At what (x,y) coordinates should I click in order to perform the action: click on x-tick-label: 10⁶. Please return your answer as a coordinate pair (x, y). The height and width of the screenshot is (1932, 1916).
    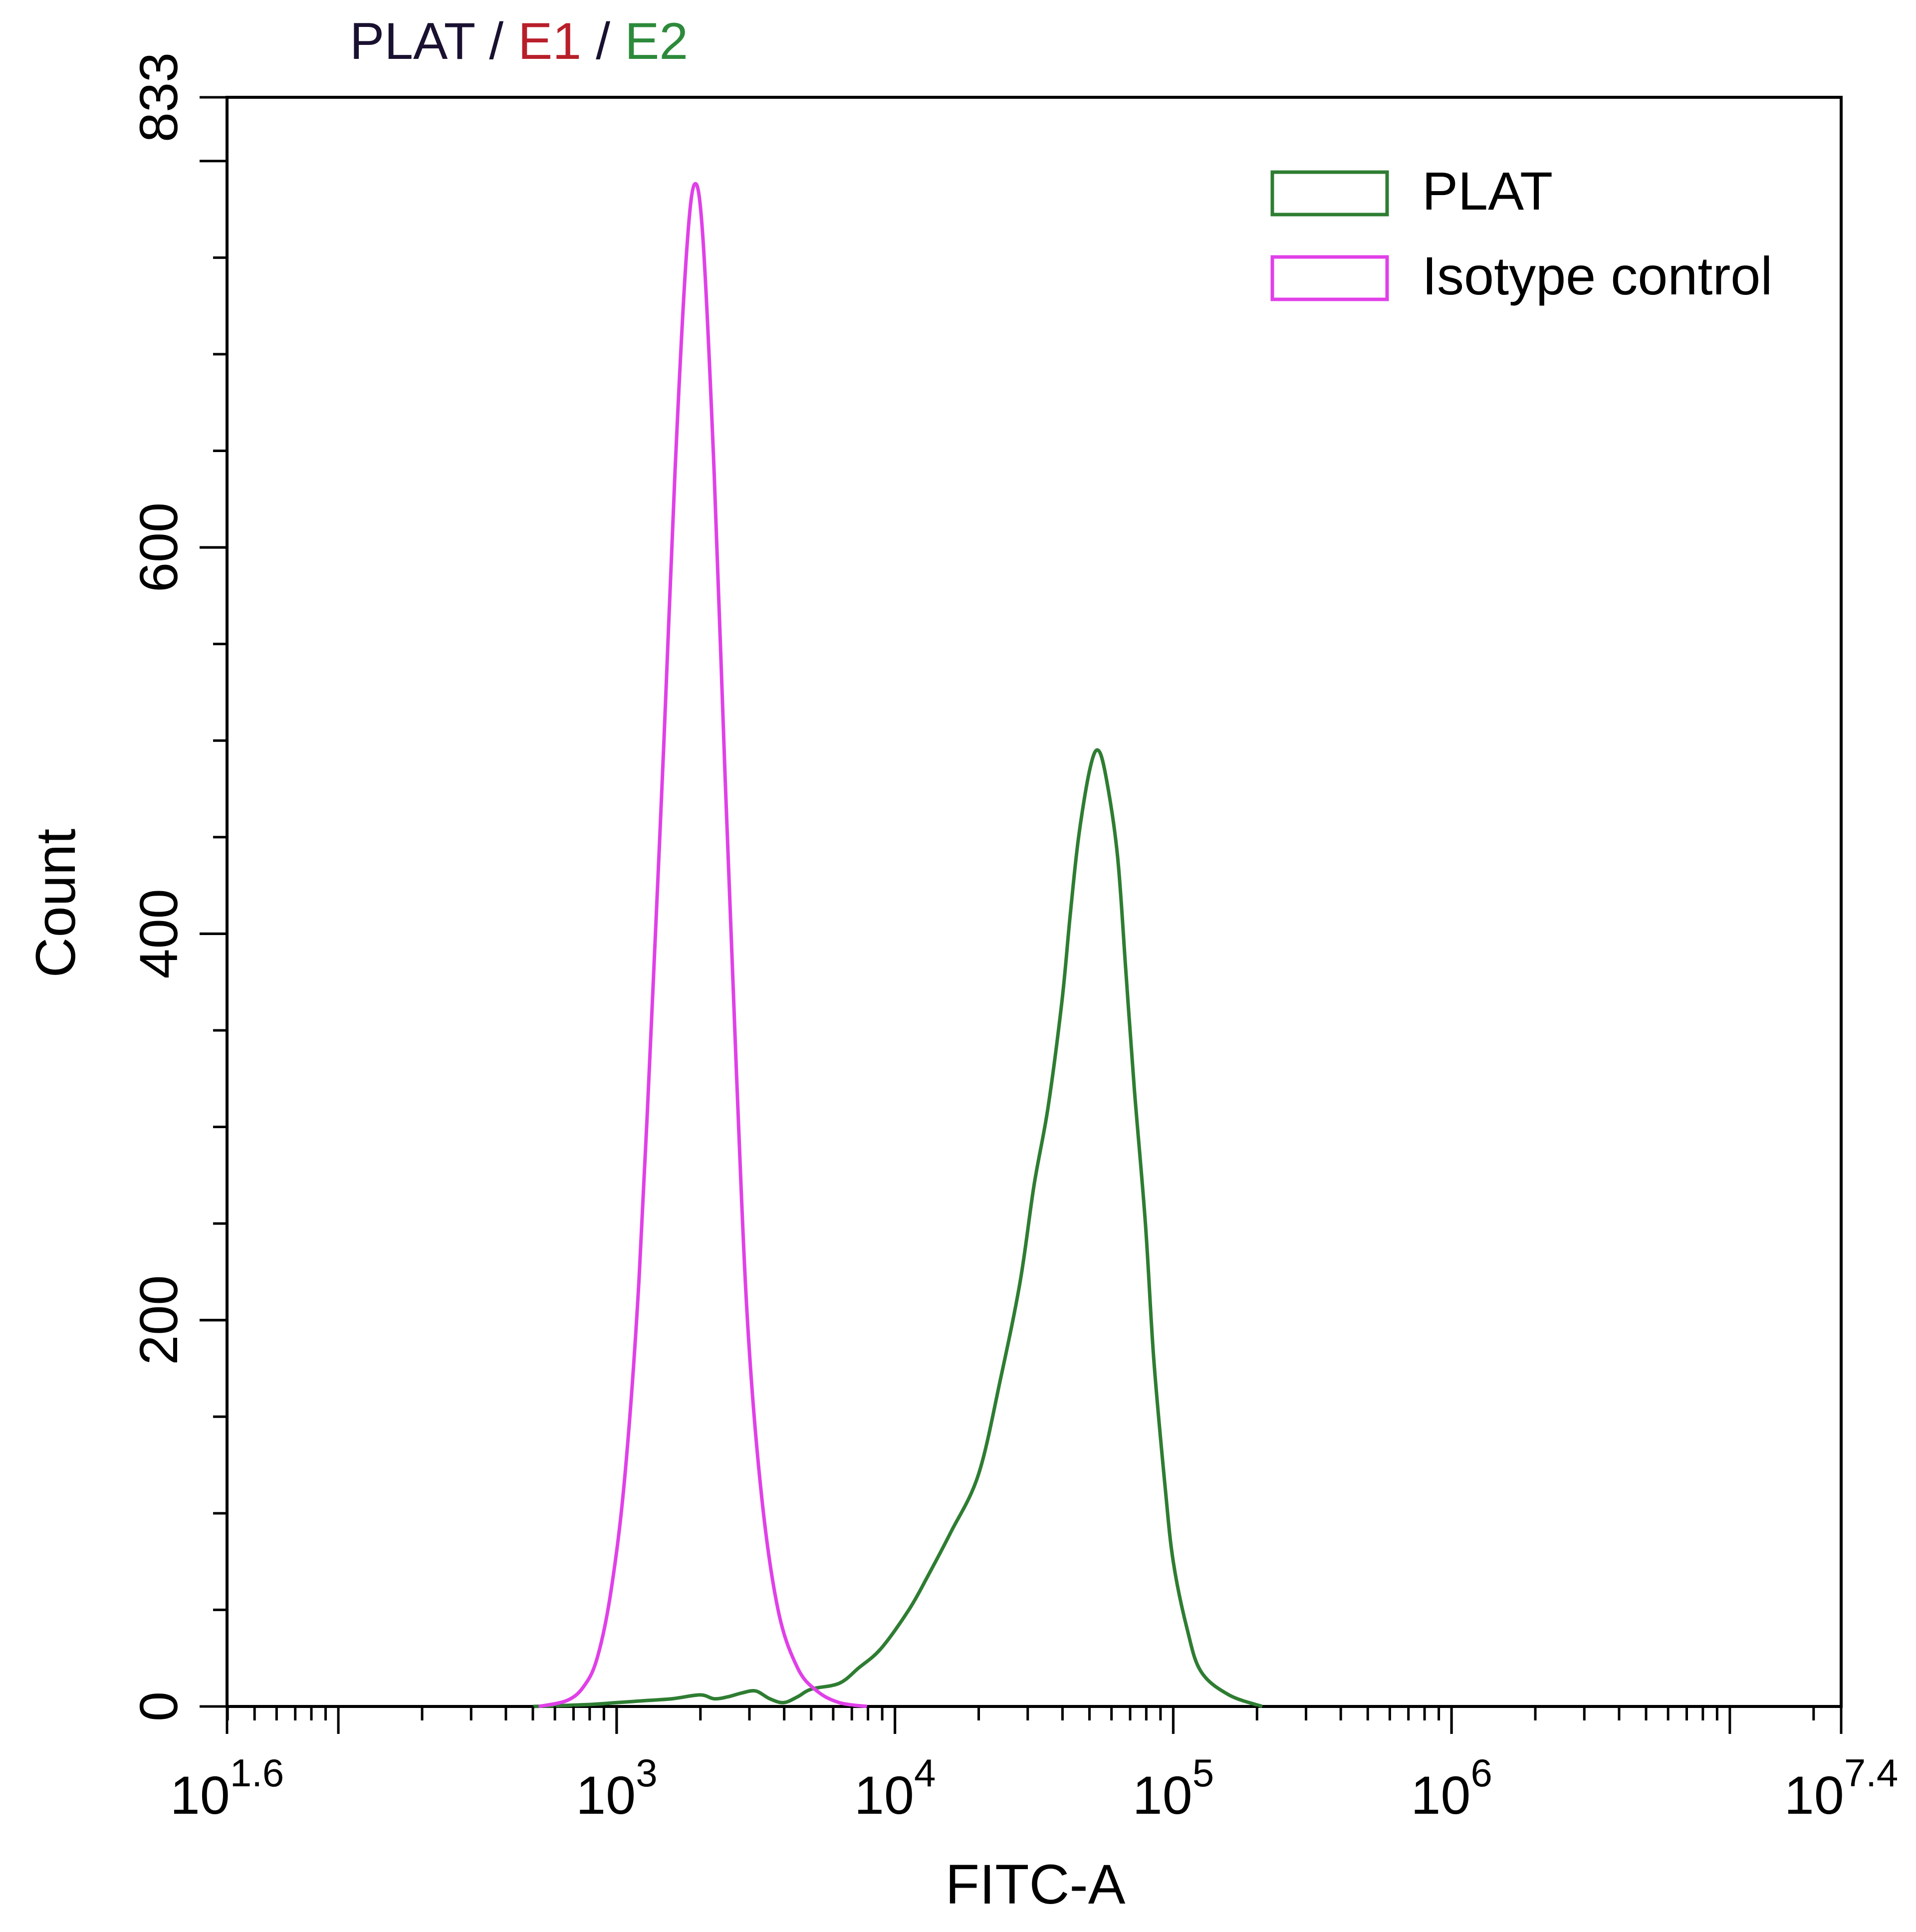
    Looking at the image, I should click on (1451, 1788).